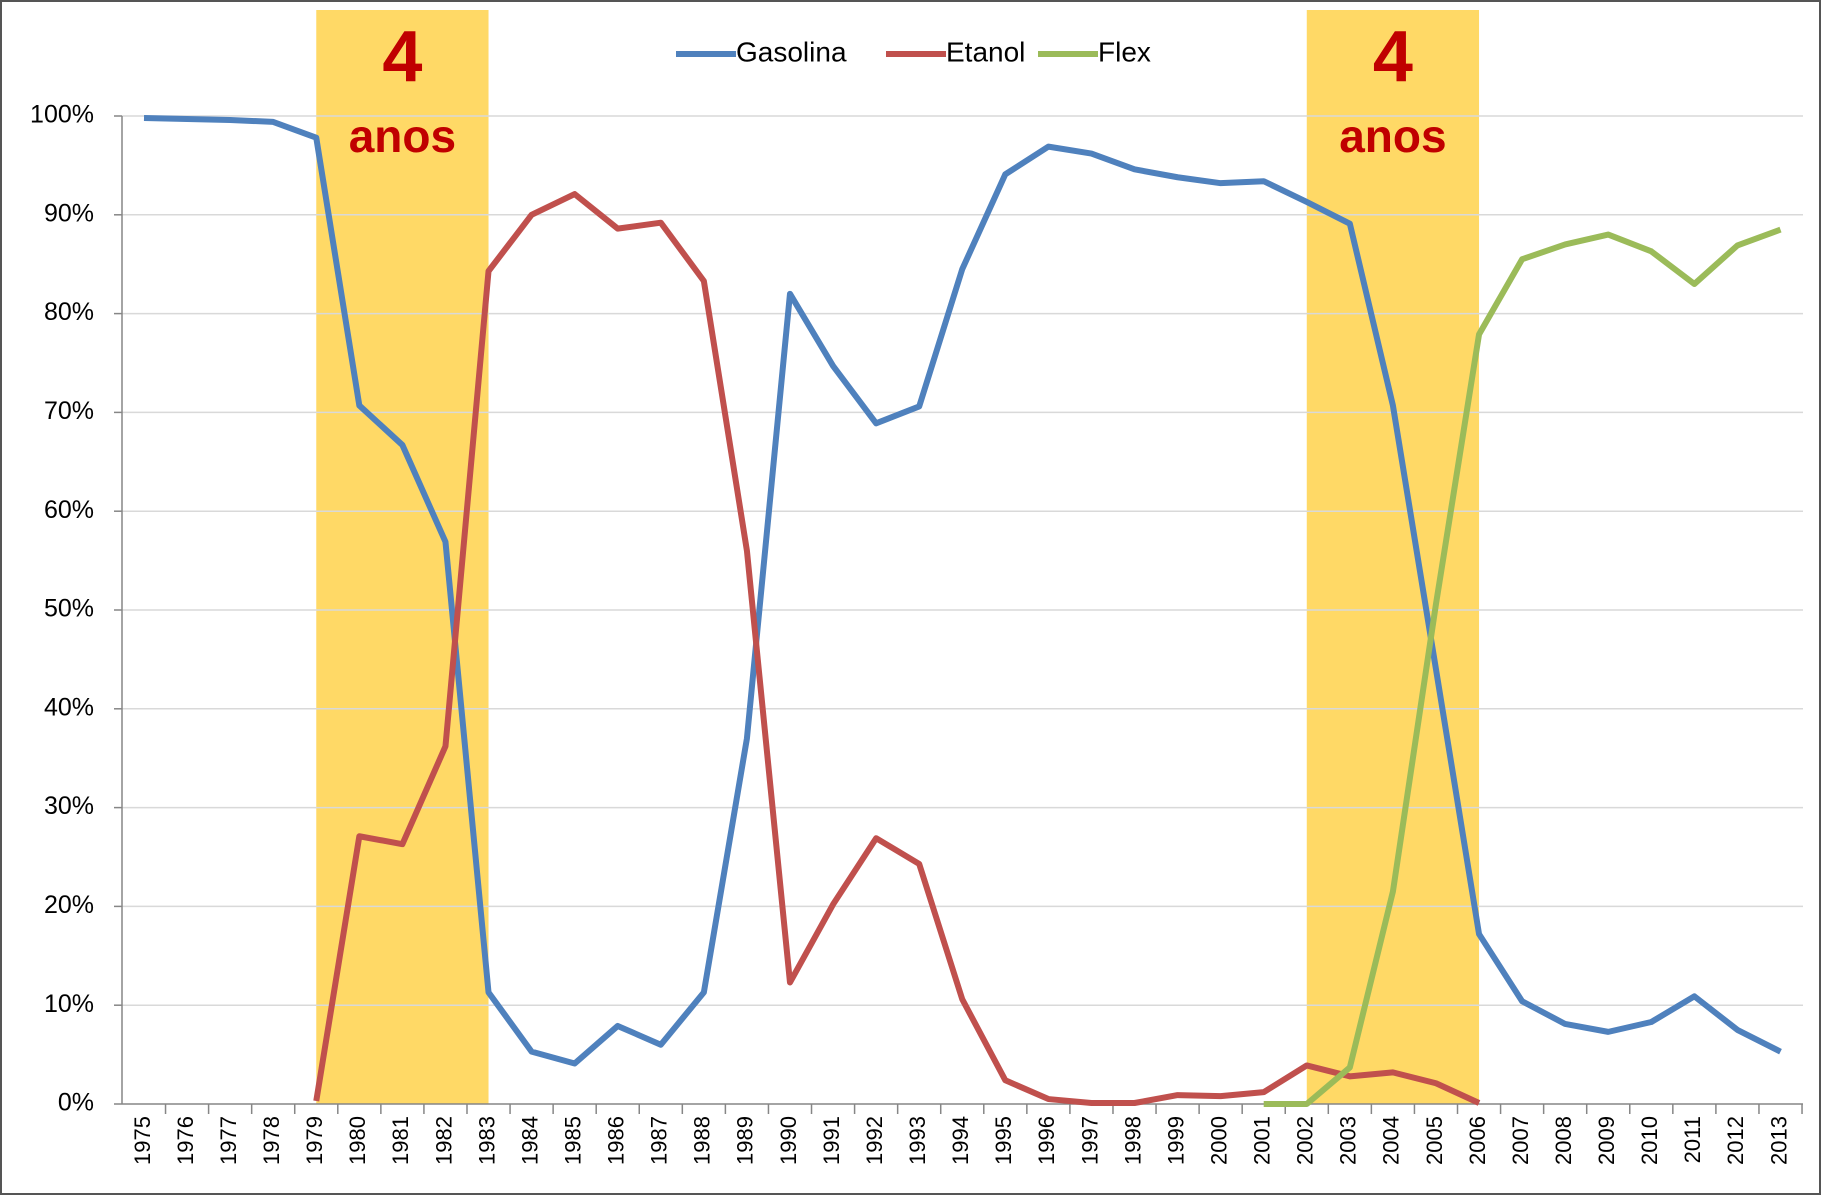 The height and width of the screenshot is (1195, 1821). I want to click on y-tick-label: 90%, so click(69, 213).